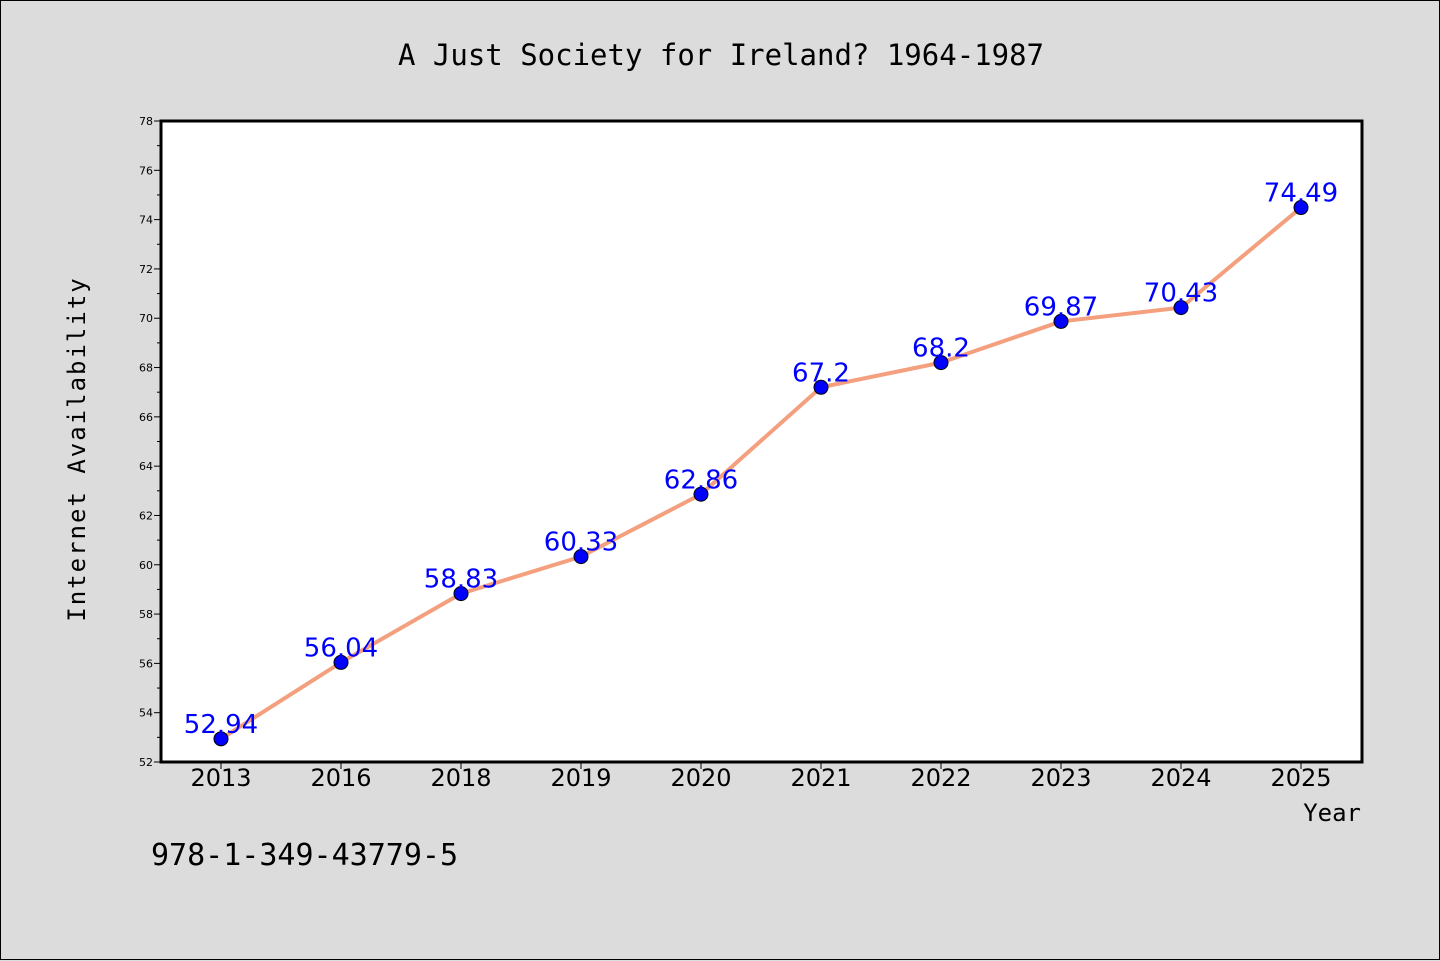  Describe the element at coordinates (146, 121) in the screenshot. I see `y-tick-label: 78` at that location.